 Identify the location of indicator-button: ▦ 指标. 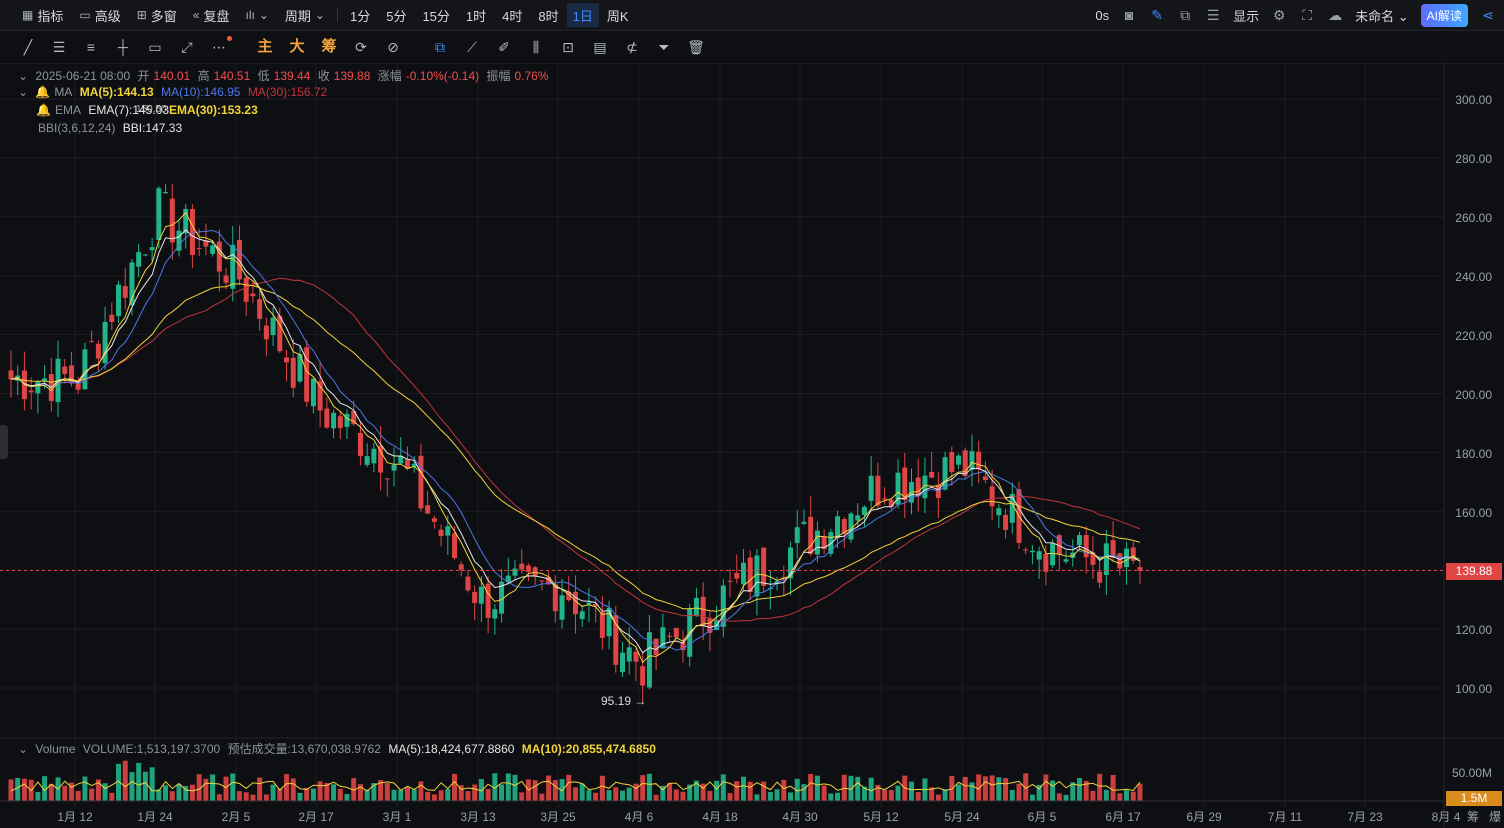
(43, 16).